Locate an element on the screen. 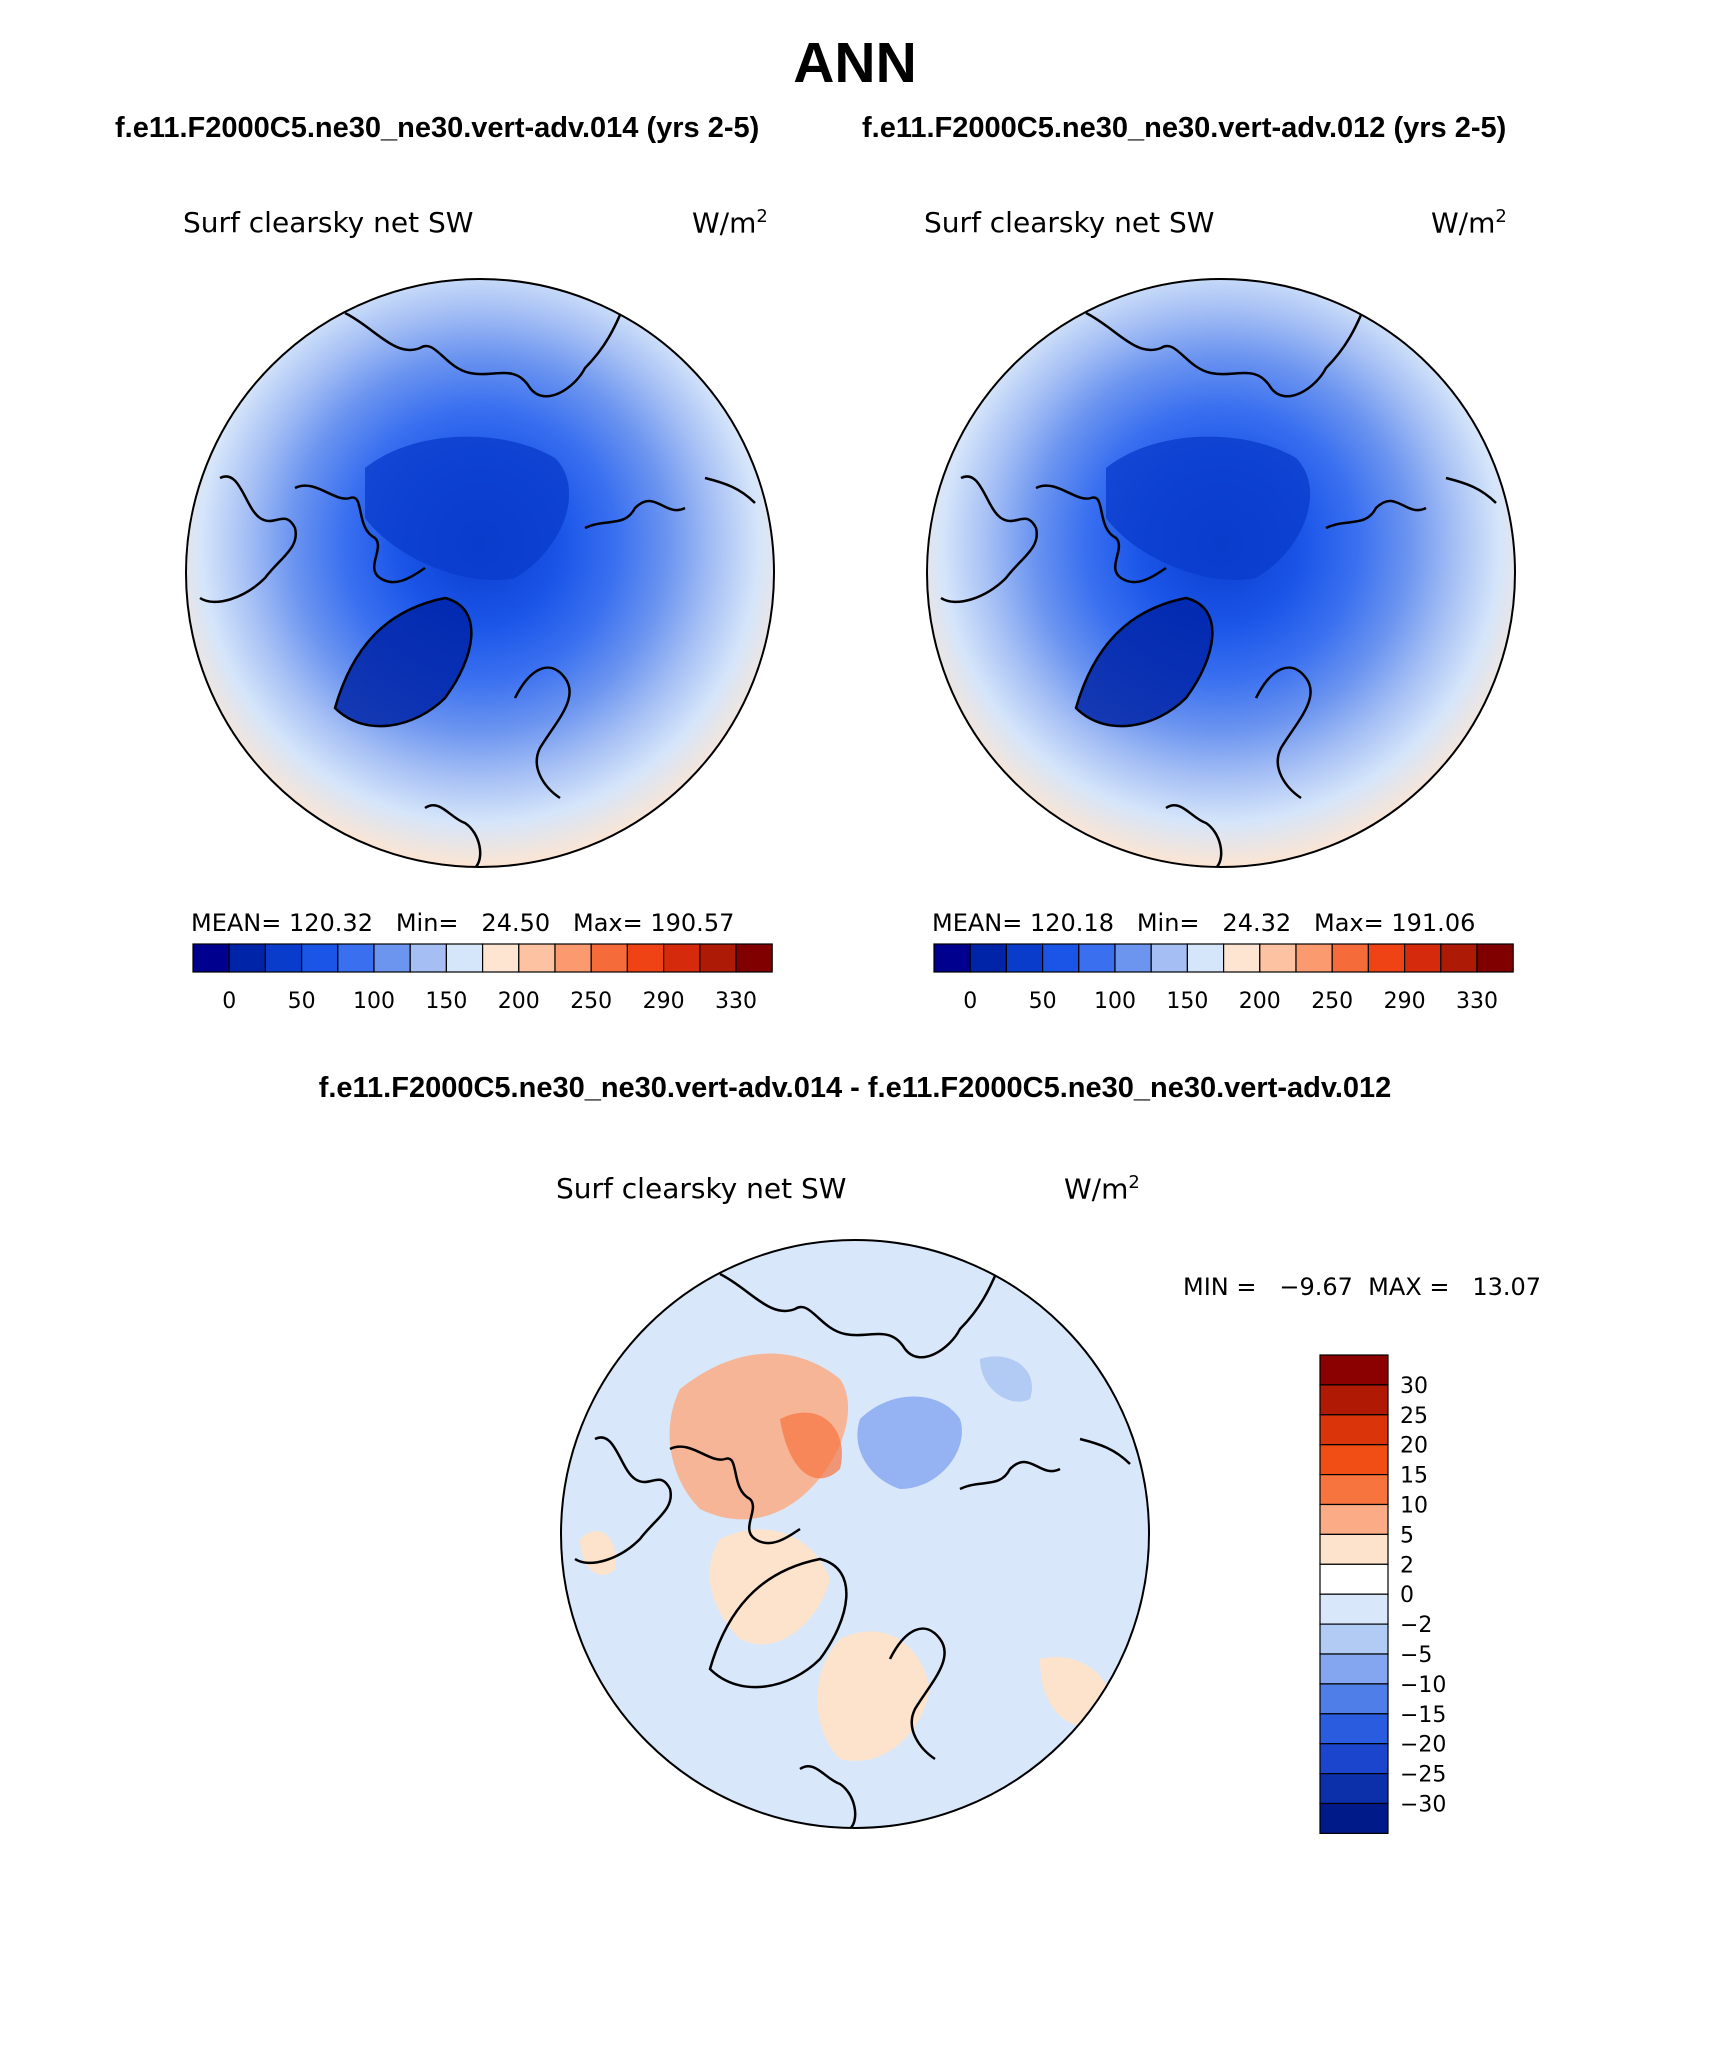 The width and height of the screenshot is (1710, 2061). panel2-map-border is located at coordinates (1221, 573).